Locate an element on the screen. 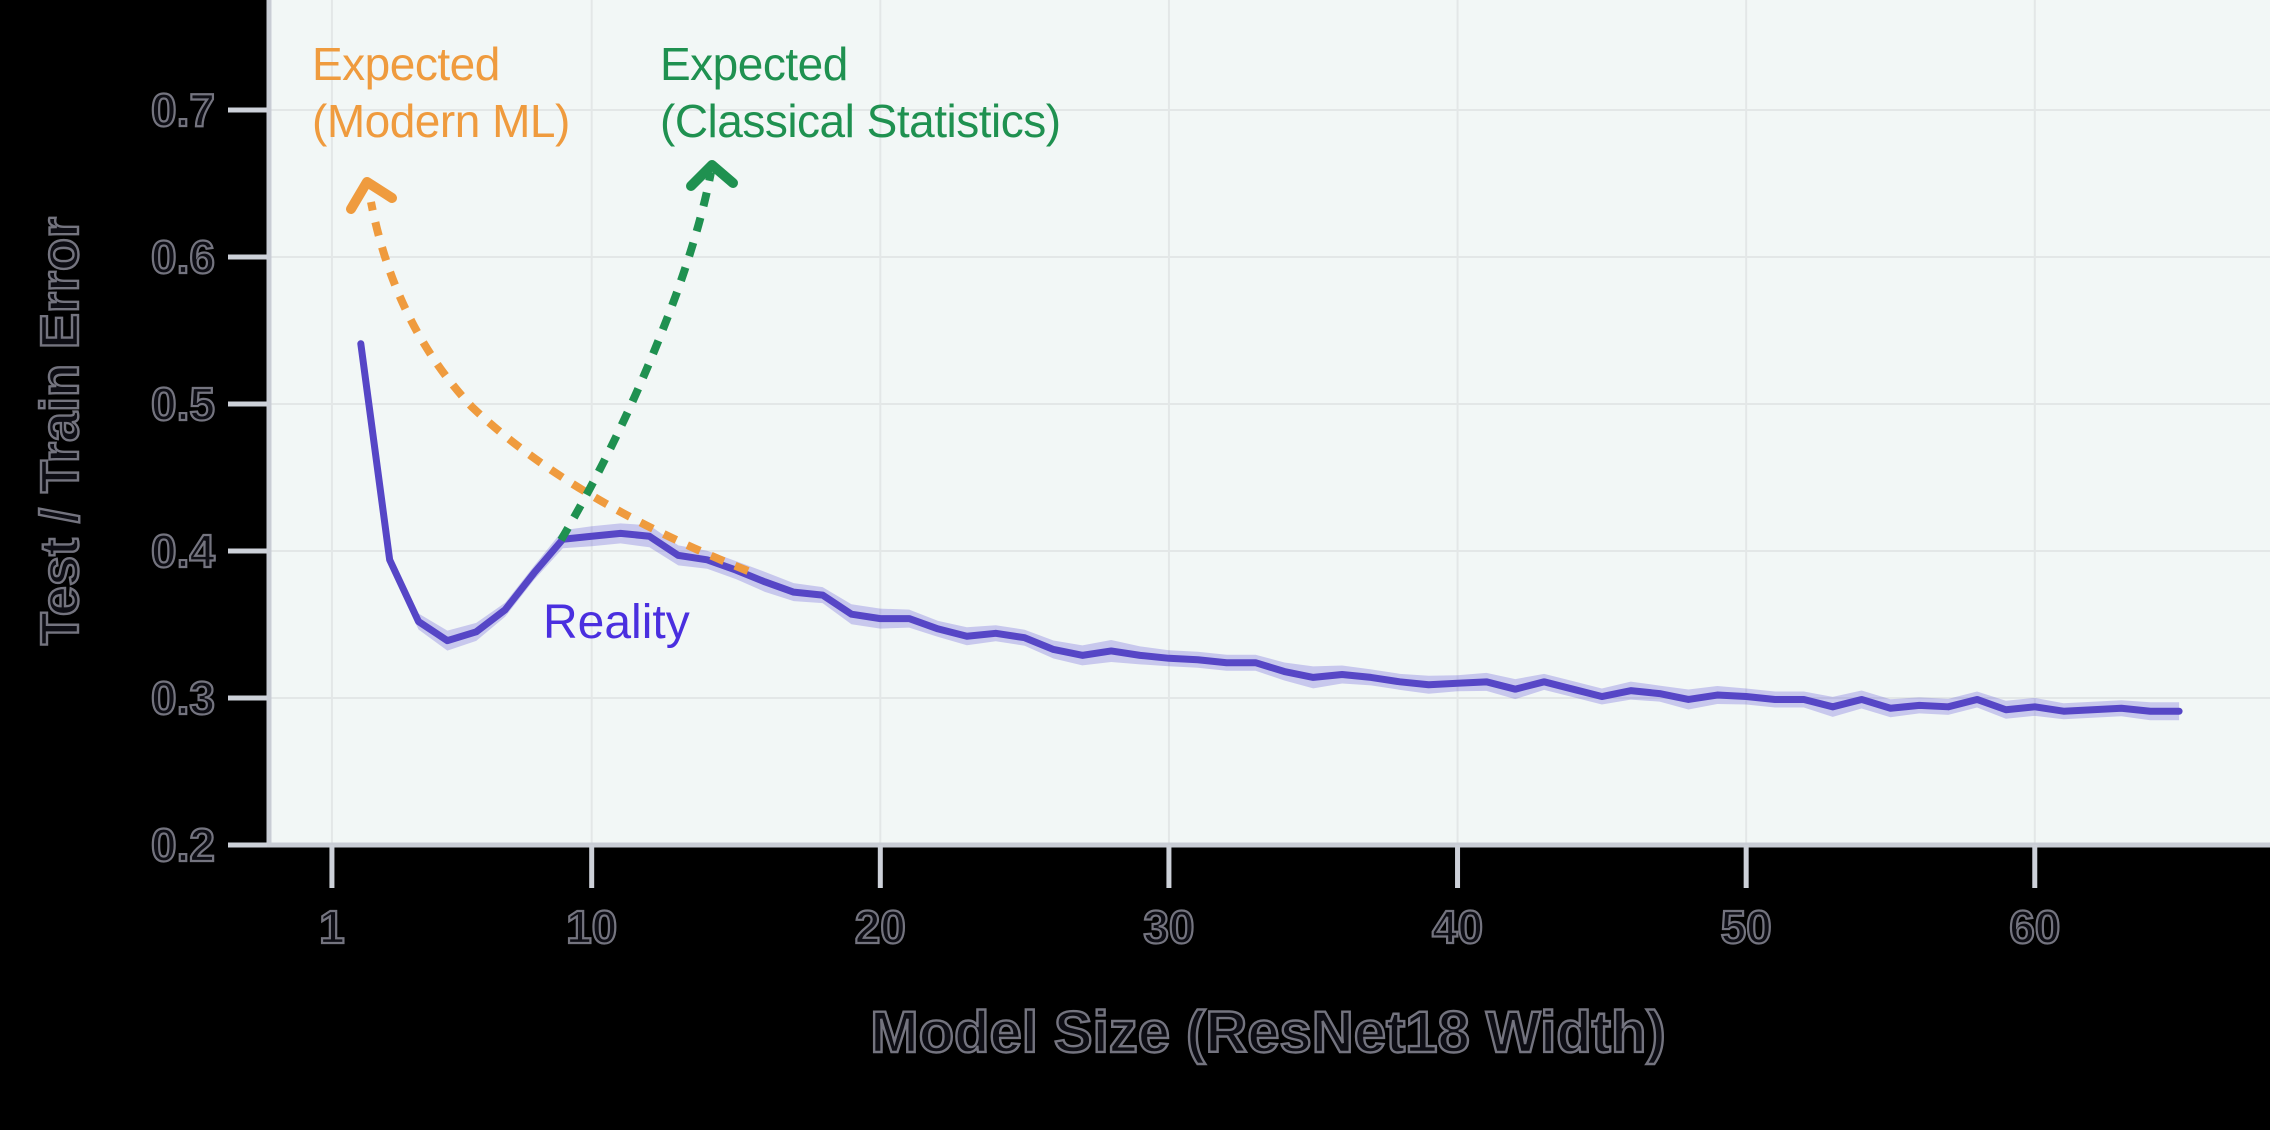 This screenshot has height=1130, width=2270. y-tick-label: 0.3 is located at coordinates (183, 698).